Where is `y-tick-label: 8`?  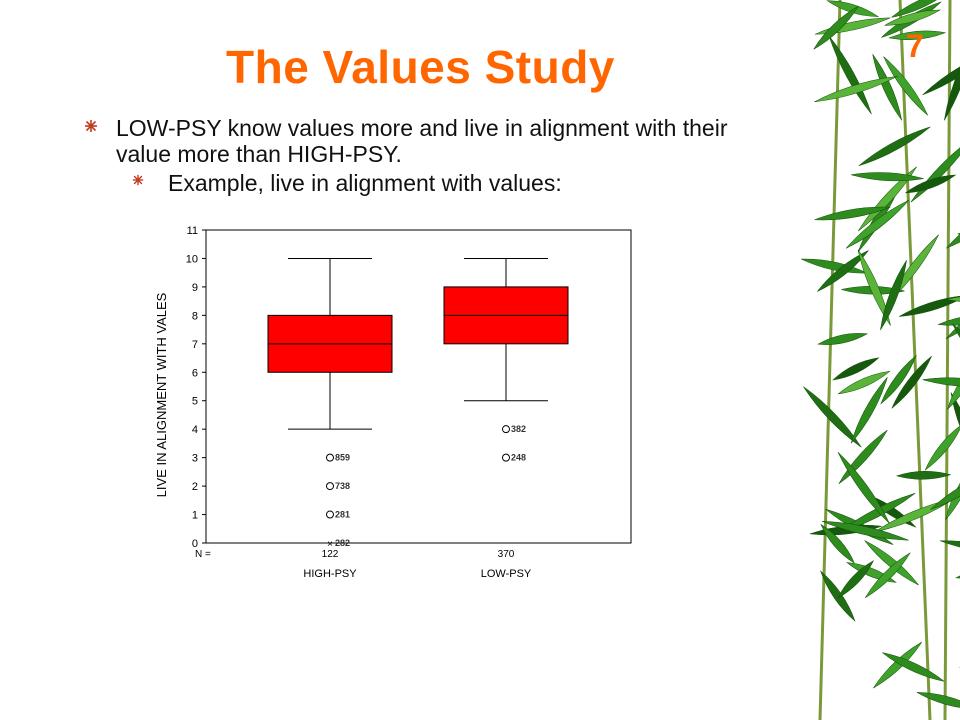 y-tick-label: 8 is located at coordinates (195, 316).